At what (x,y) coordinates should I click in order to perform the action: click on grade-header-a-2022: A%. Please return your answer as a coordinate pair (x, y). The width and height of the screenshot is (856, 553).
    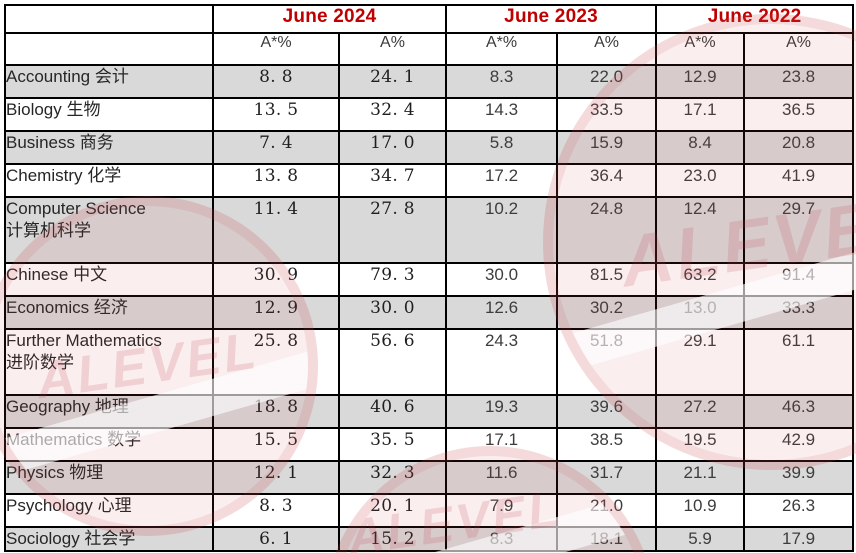
    Looking at the image, I should click on (799, 49).